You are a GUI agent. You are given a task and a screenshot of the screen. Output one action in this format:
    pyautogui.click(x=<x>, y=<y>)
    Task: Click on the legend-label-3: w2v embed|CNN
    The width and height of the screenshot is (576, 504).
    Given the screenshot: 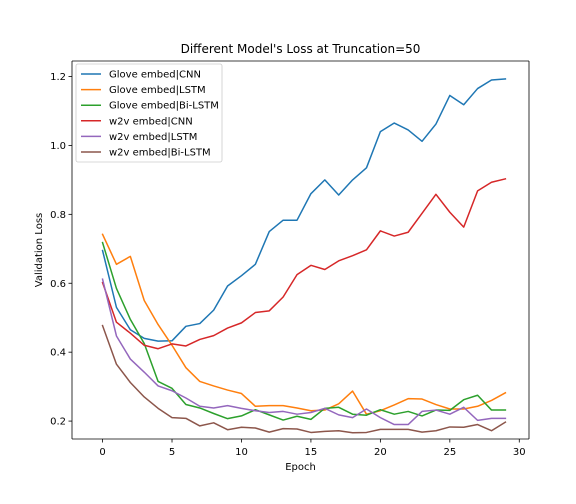 What is the action you would take?
    pyautogui.click(x=151, y=121)
    